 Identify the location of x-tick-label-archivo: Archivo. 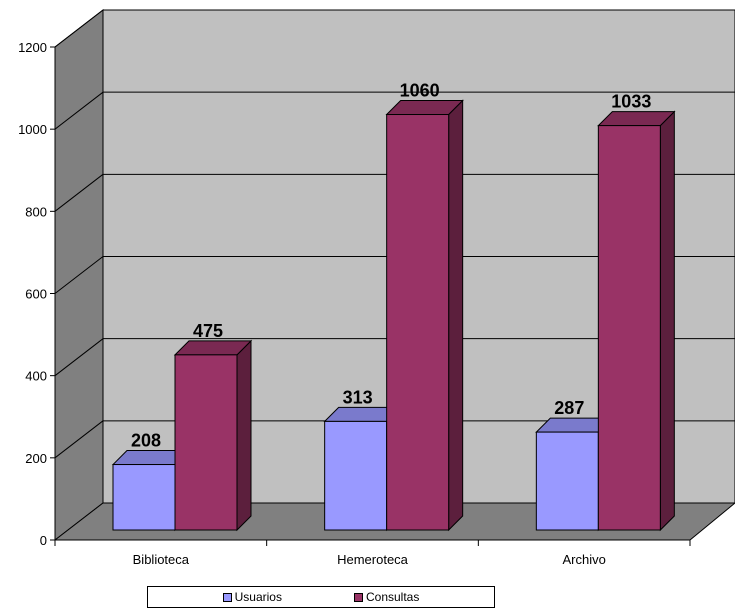
(583, 559).